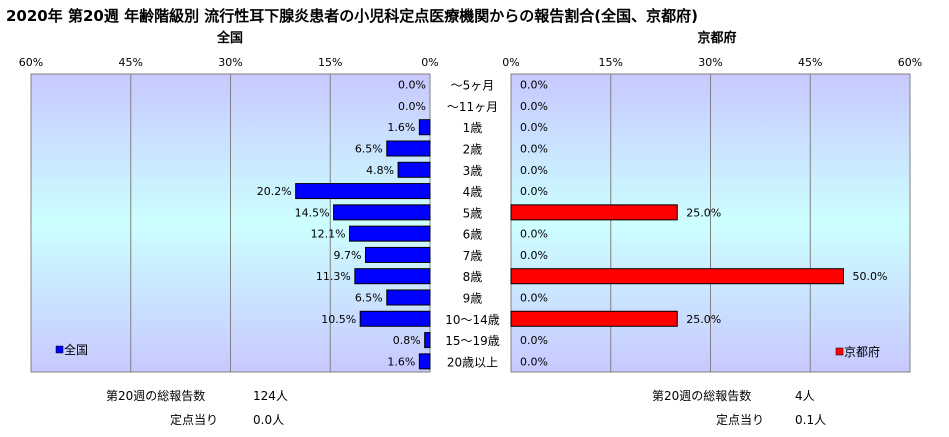 The image size is (949, 437). I want to click on left-tick-label: 30%, so click(230, 62).